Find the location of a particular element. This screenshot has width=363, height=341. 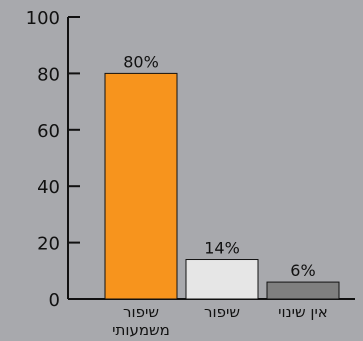

y-tick-label: 40 is located at coordinates (48, 187).